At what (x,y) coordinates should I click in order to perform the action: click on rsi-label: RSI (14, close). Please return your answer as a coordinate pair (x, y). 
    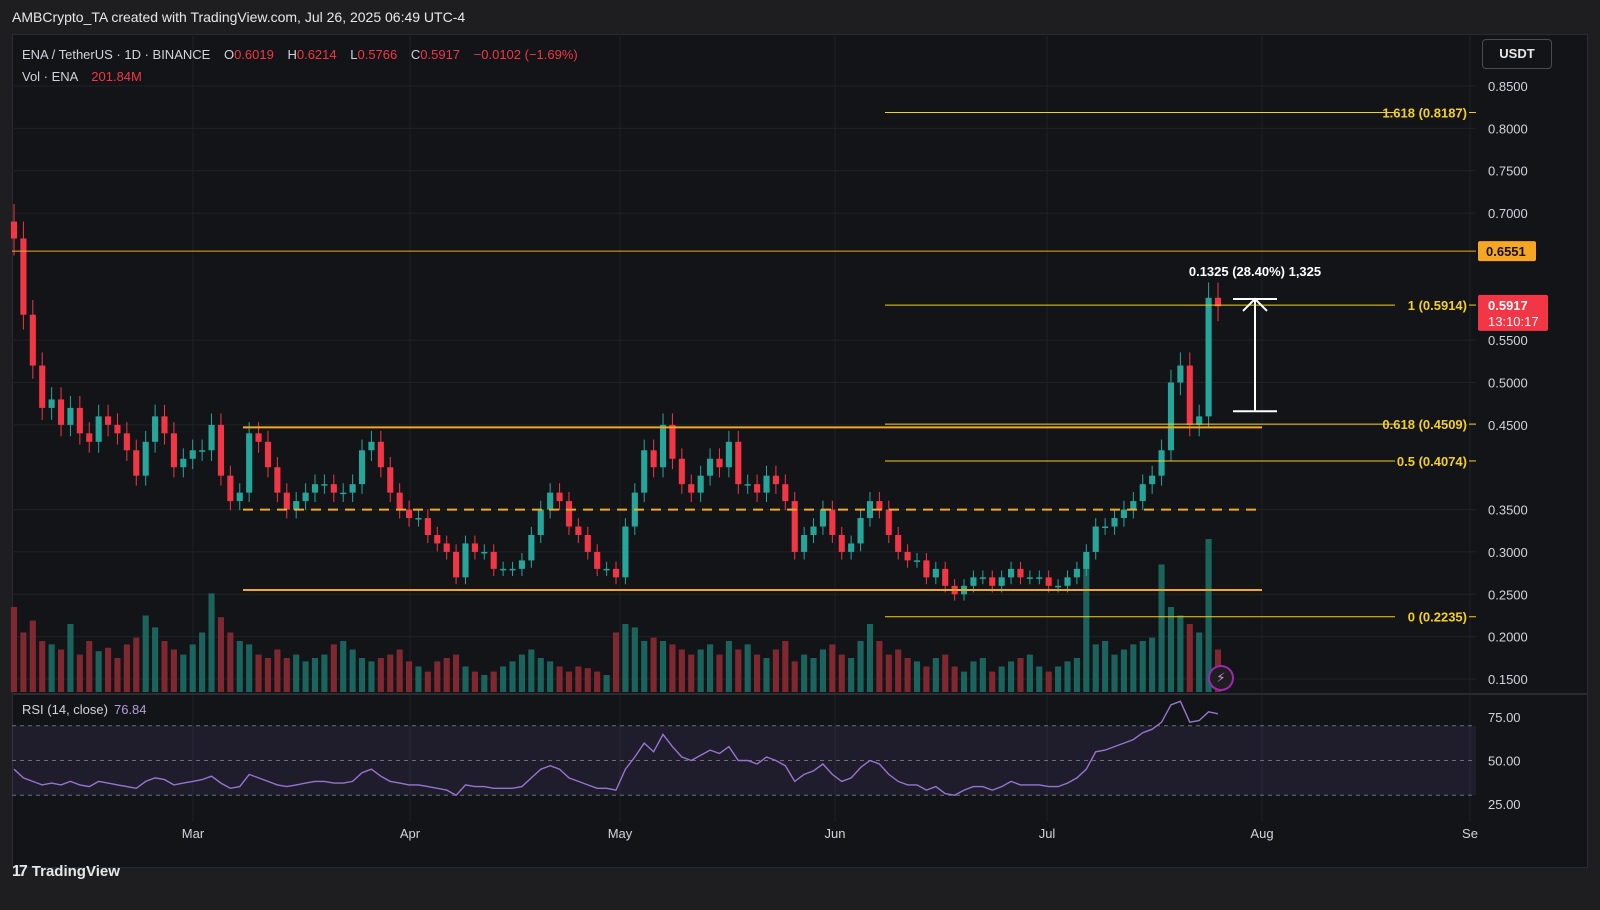
    Looking at the image, I should click on (65, 709).